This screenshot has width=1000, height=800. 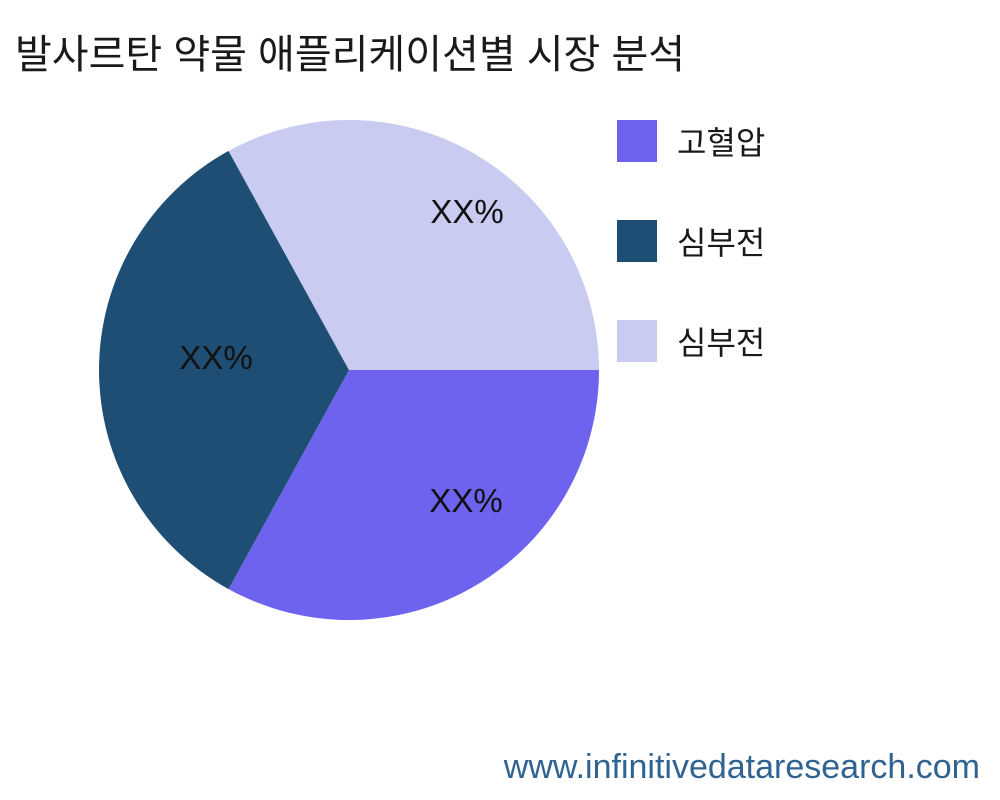 What do you see at coordinates (413, 495) in the screenshot?
I see `pie-slice-hypertension` at bounding box center [413, 495].